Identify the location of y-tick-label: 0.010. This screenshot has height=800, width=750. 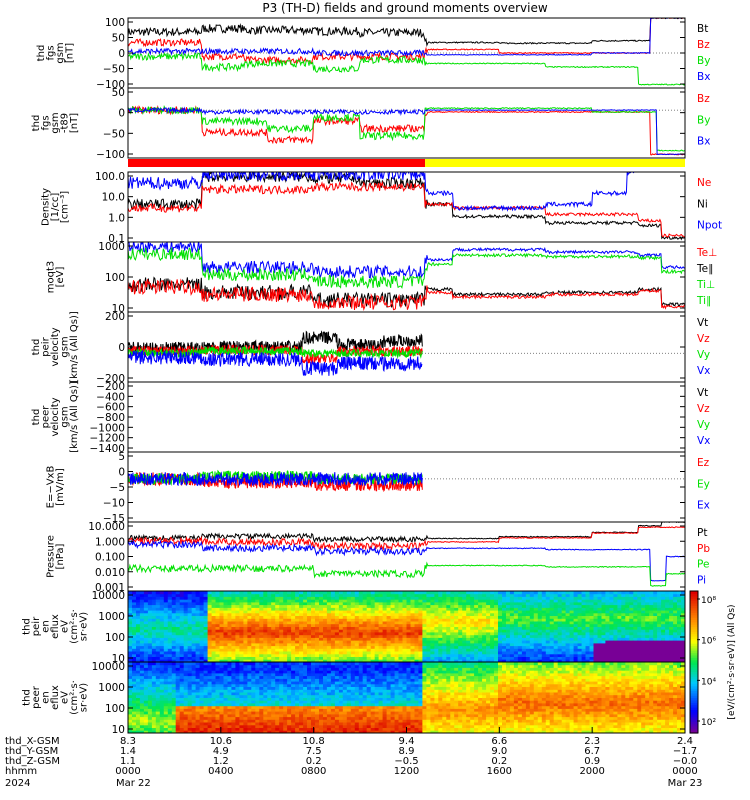
(110, 573).